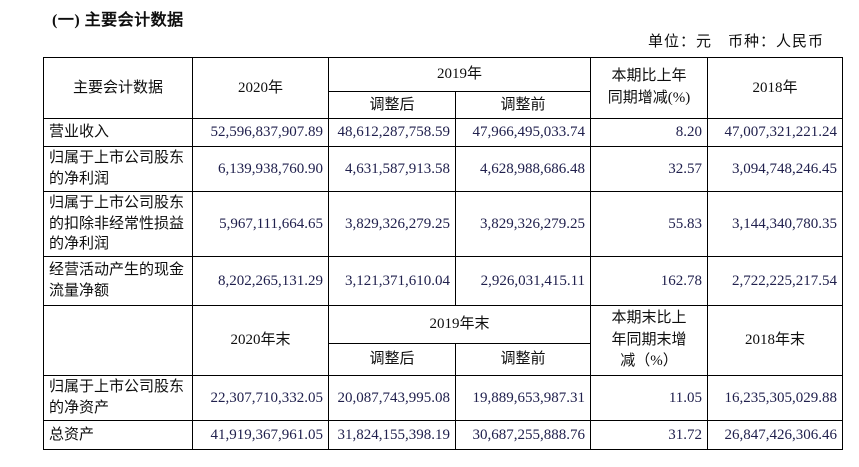  I want to click on cell-2020: 41,919,367,961.05, so click(260, 435).